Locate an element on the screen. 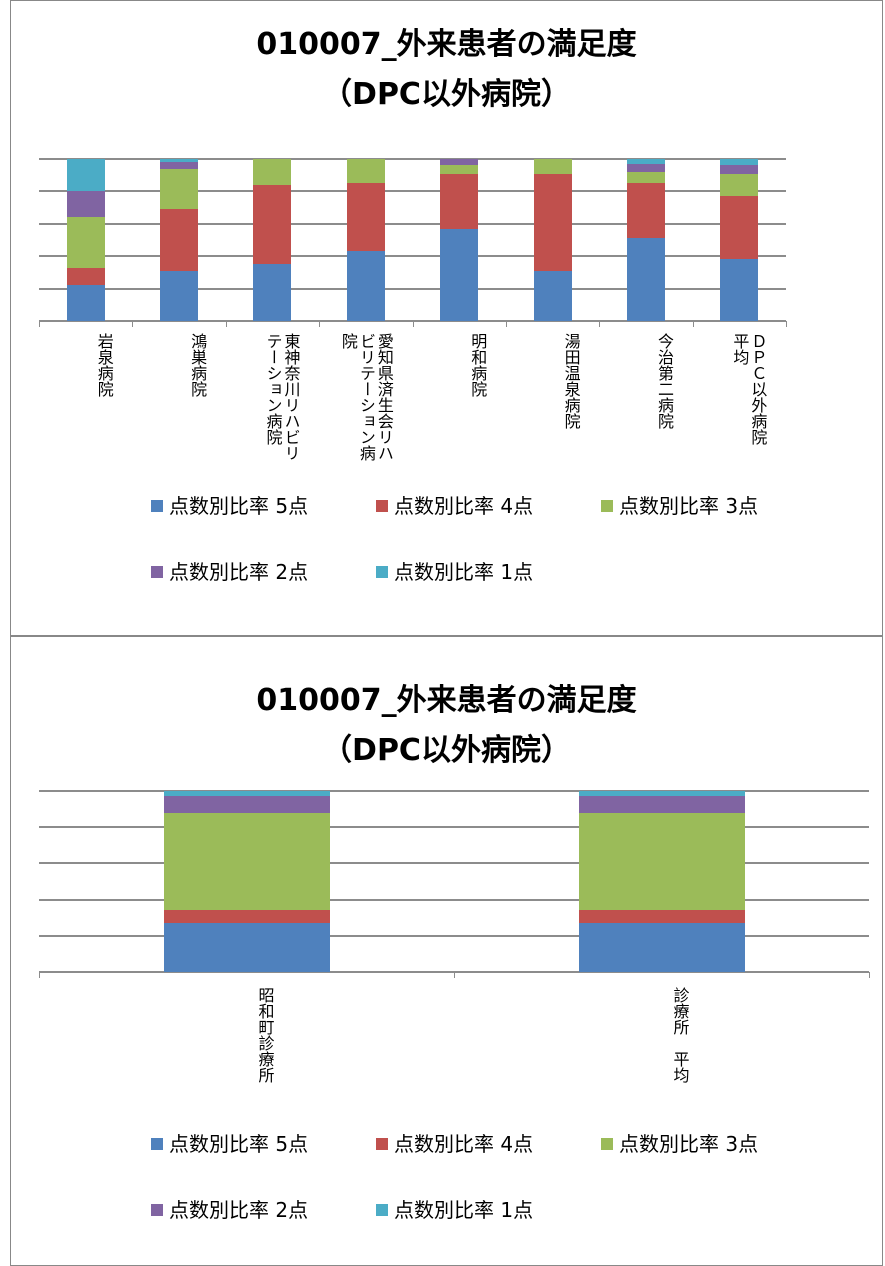  x-tick-label: 明和病院 is located at coordinates (478, 365).